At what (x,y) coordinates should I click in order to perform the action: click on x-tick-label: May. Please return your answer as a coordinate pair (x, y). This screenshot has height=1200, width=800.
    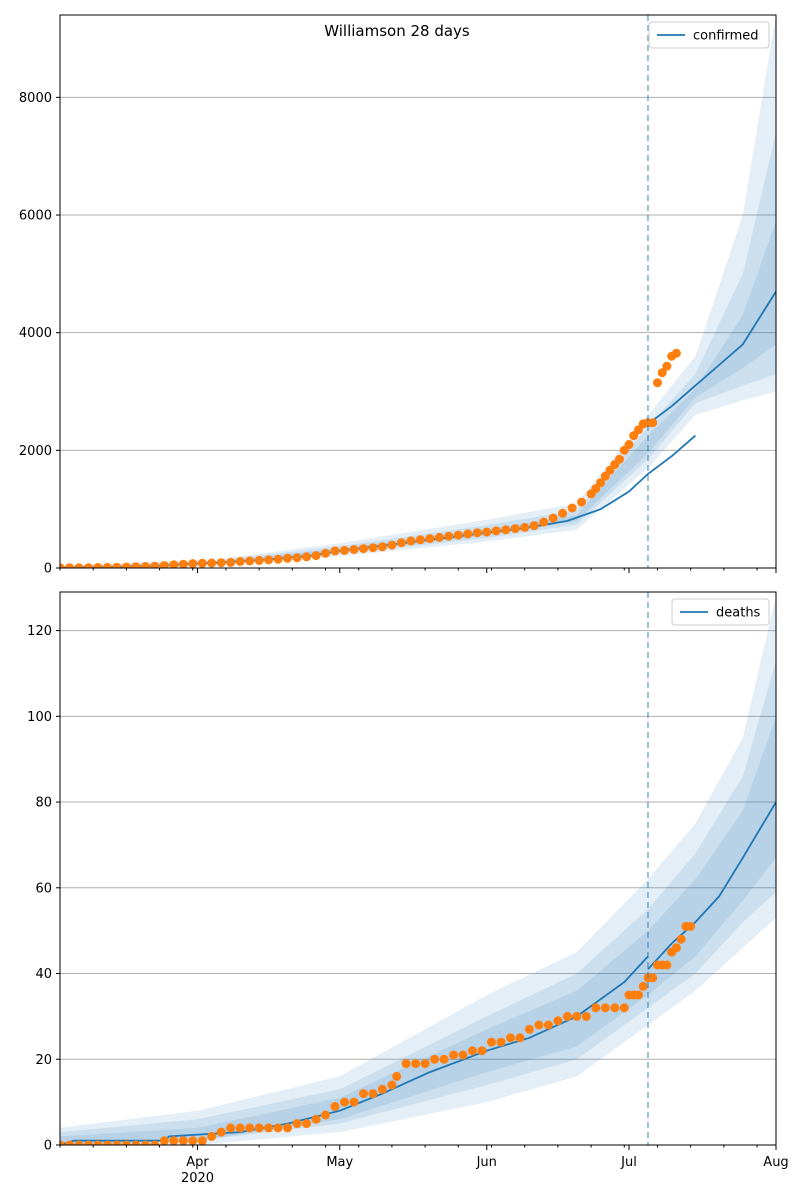
    Looking at the image, I should click on (339, 1162).